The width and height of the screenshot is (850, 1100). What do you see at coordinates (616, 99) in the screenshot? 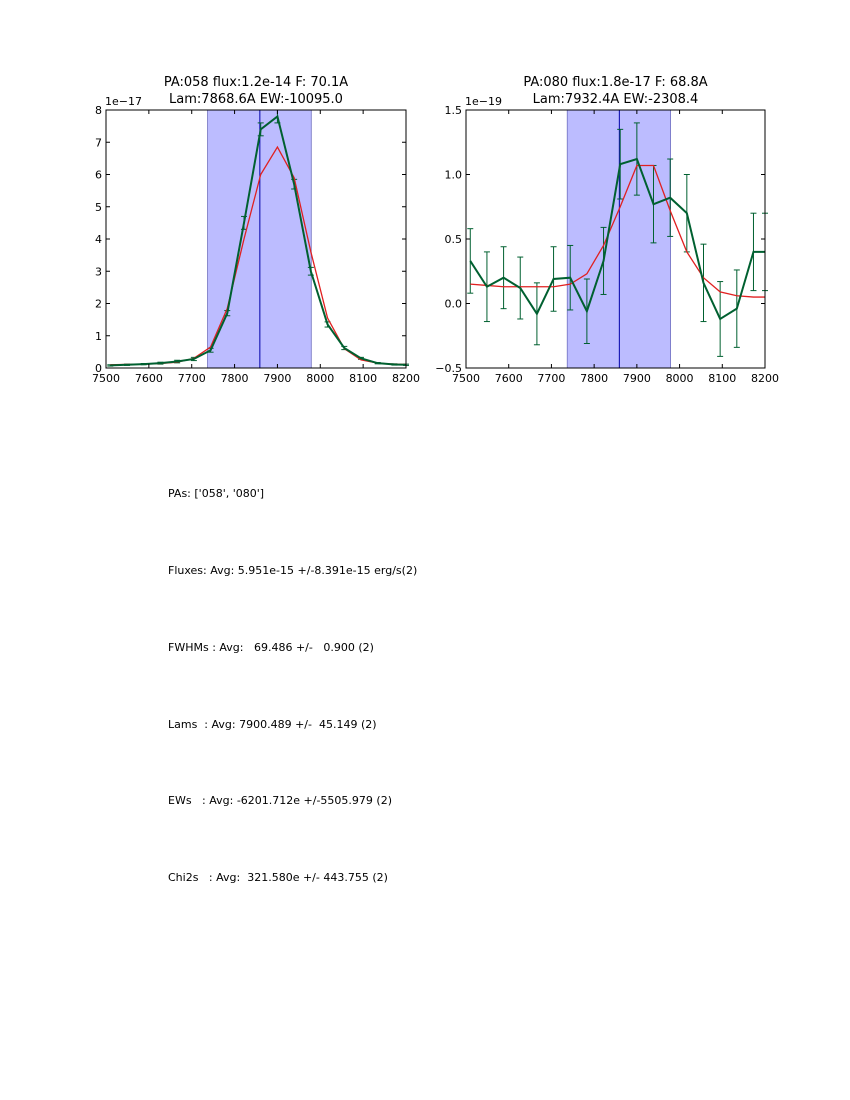
I see `chart-title-line2: Lam:7932.4A EW:-2308.4` at bounding box center [616, 99].